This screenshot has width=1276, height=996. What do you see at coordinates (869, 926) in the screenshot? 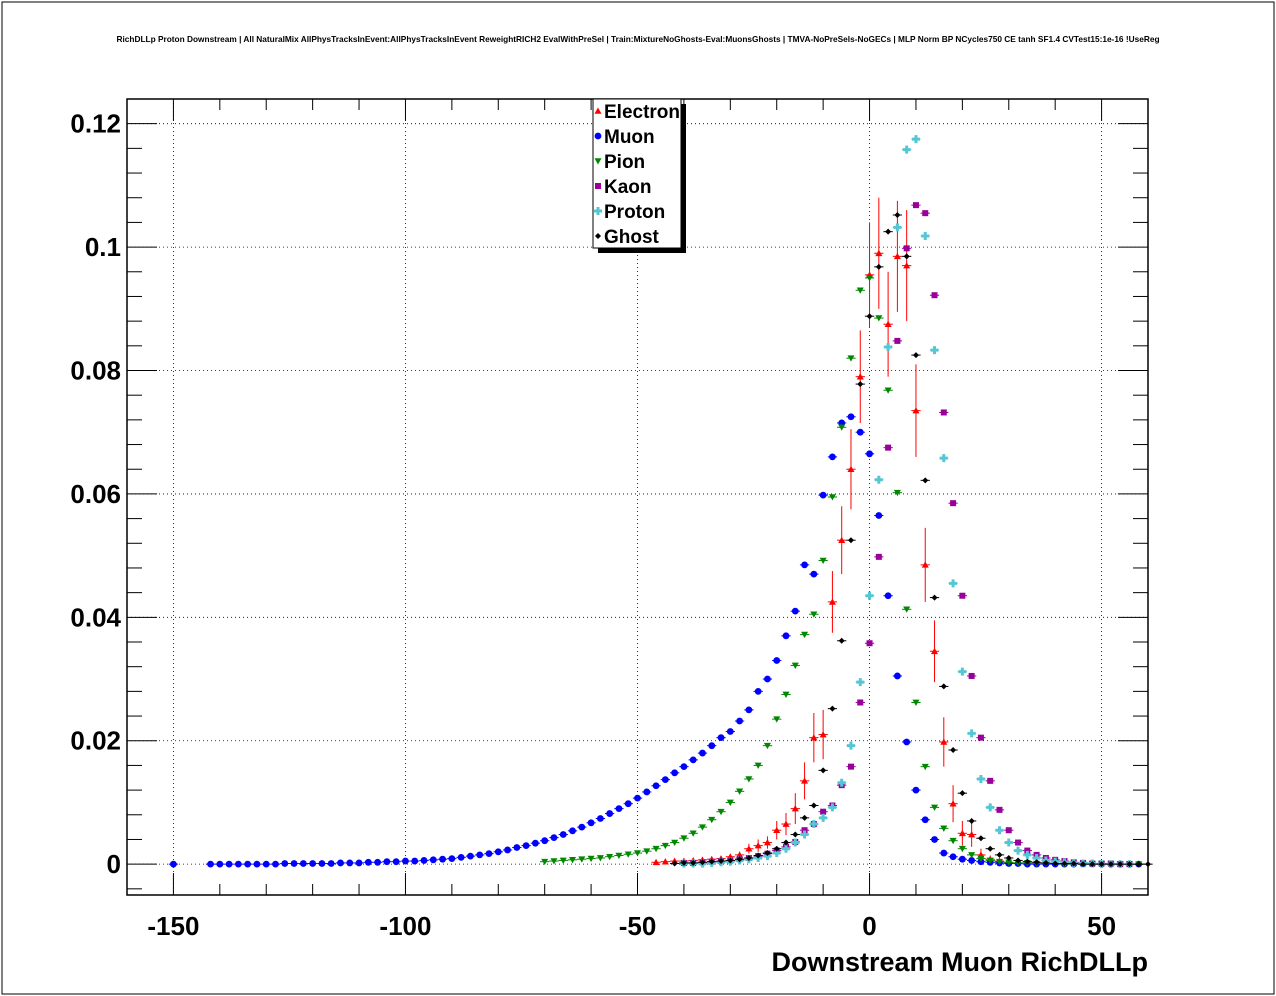
I see `x-tick-label: 0` at bounding box center [869, 926].